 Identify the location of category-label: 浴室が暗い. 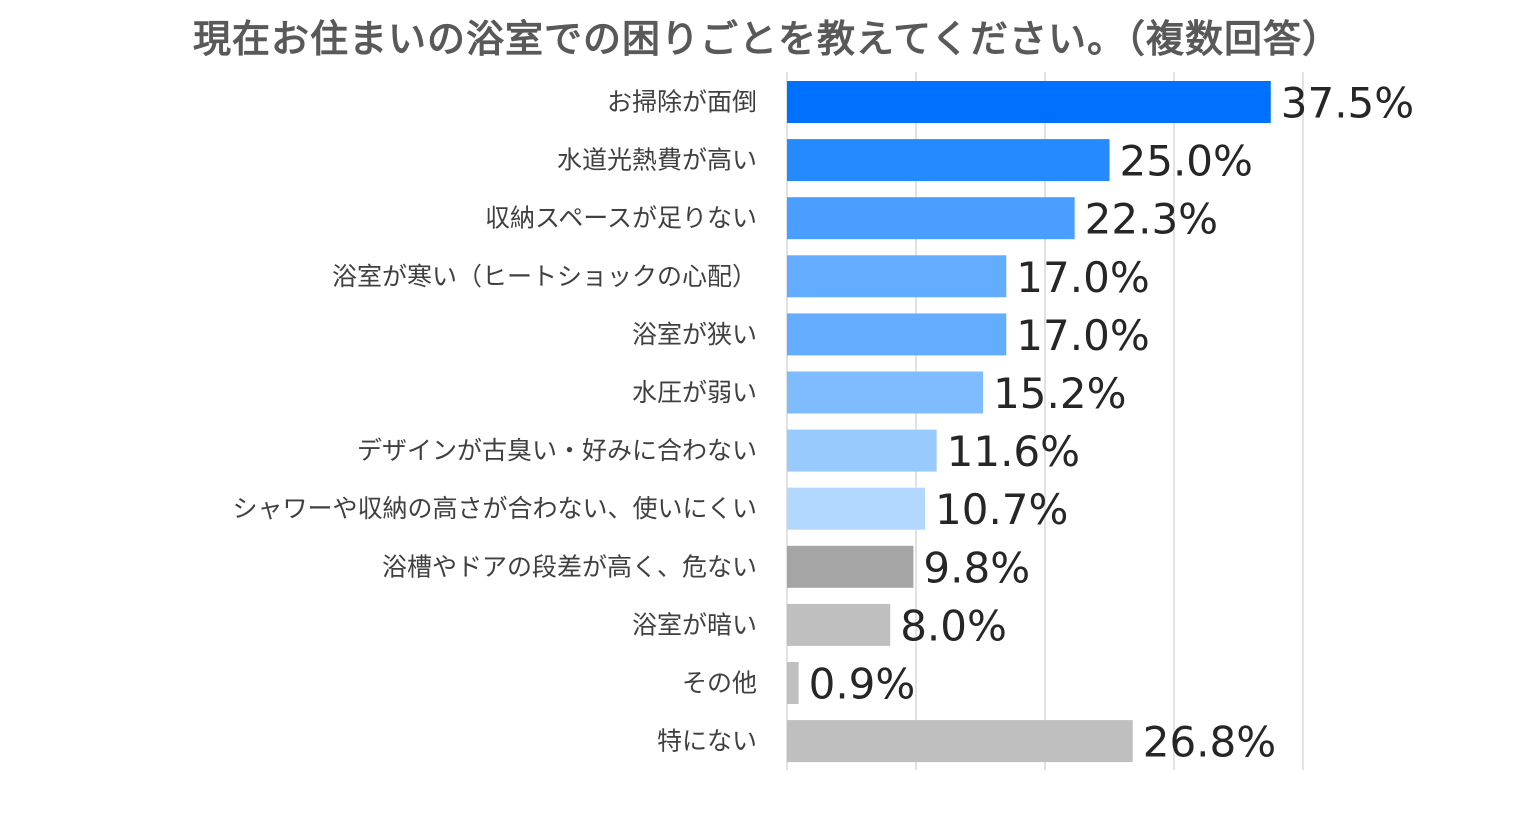
(694, 624).